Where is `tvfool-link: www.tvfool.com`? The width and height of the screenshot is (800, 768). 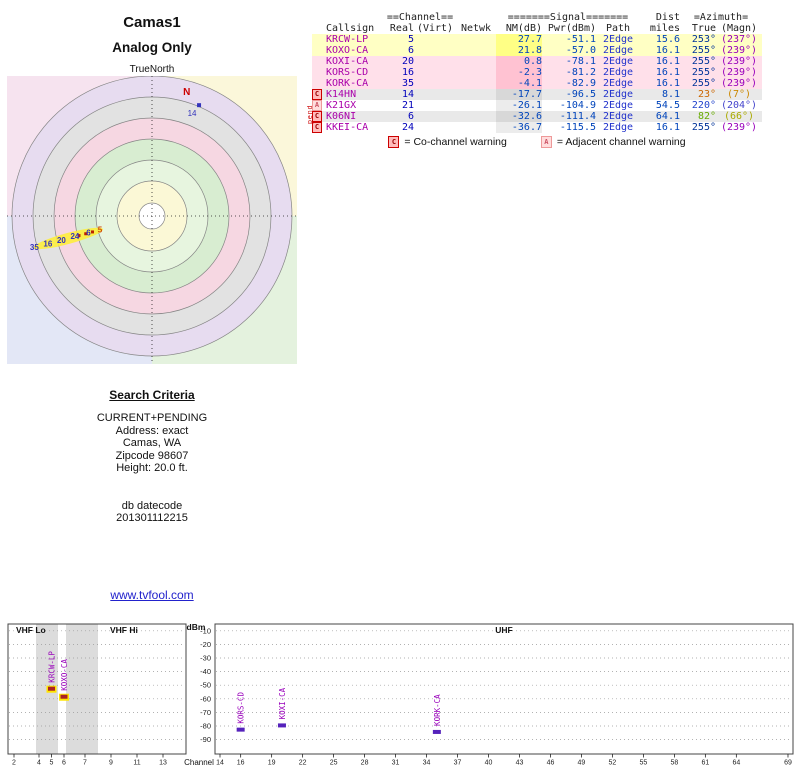 tvfool-link: www.tvfool.com is located at coordinates (152, 595).